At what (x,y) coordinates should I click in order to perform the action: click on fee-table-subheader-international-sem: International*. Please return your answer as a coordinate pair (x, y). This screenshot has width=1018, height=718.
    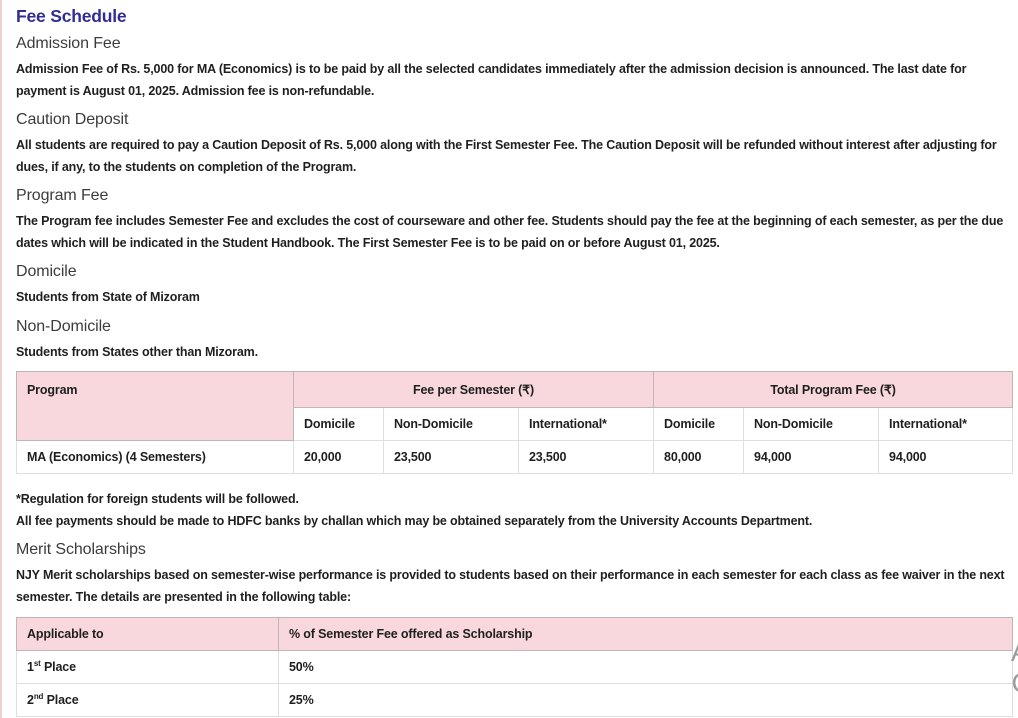
    Looking at the image, I should click on (586, 424).